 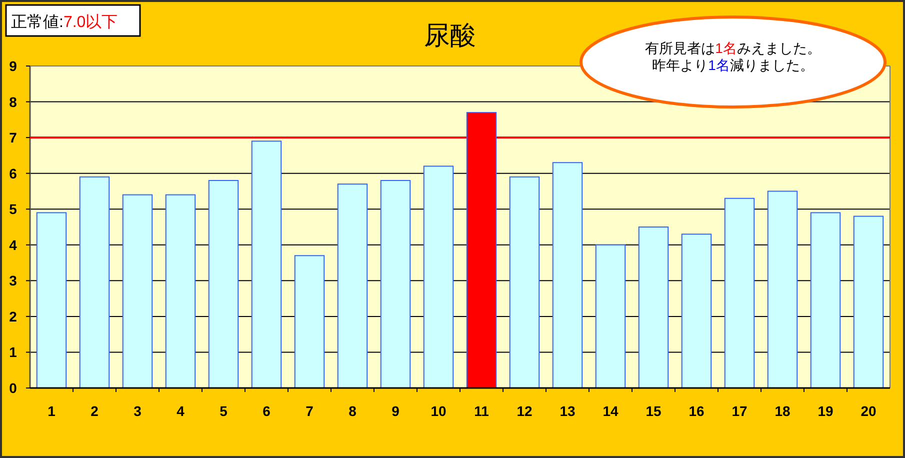 What do you see at coordinates (568, 411) in the screenshot?
I see `x-tick-label: 13` at bounding box center [568, 411].